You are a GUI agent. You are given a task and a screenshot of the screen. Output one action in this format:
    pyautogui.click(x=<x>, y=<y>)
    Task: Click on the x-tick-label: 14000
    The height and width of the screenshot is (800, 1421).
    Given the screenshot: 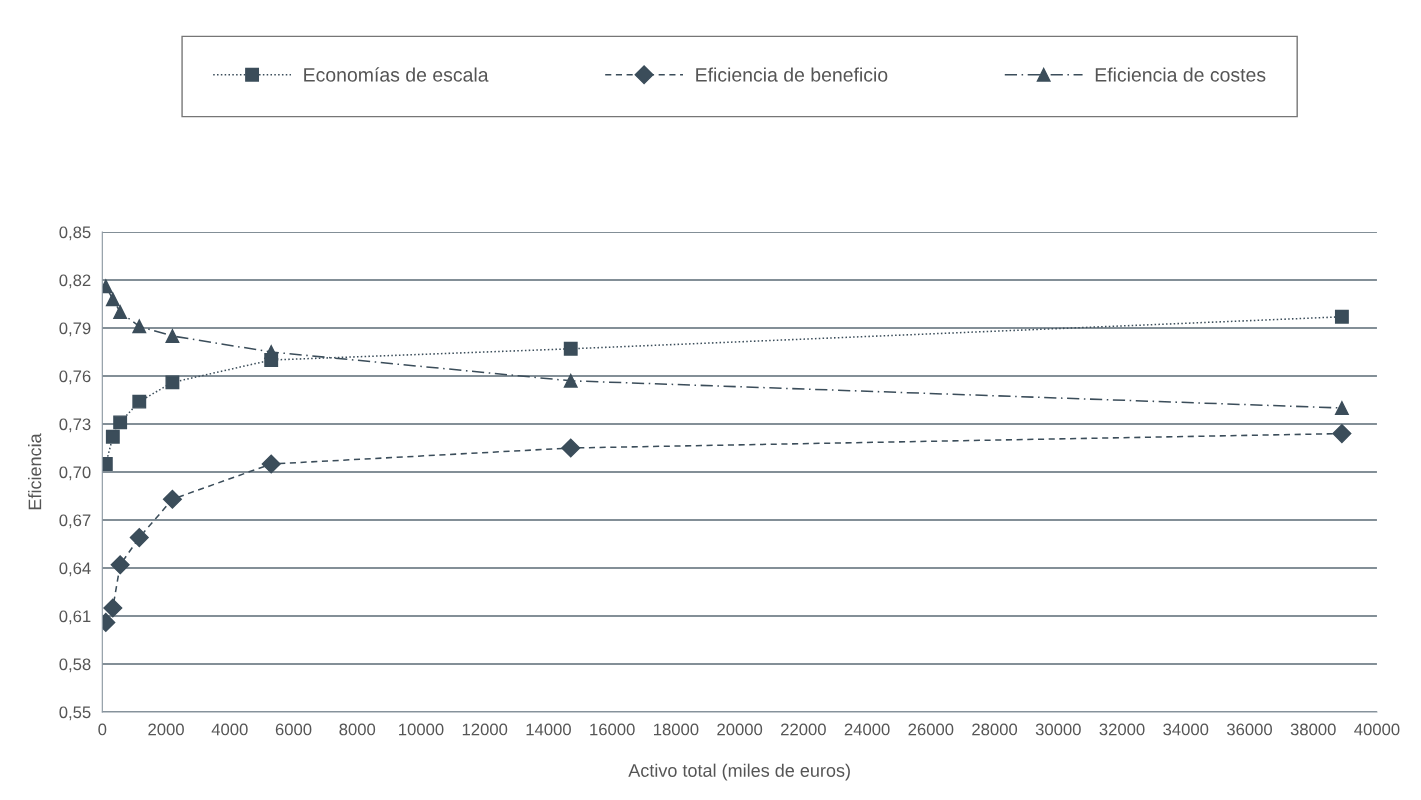 What is the action you would take?
    pyautogui.click(x=548, y=729)
    